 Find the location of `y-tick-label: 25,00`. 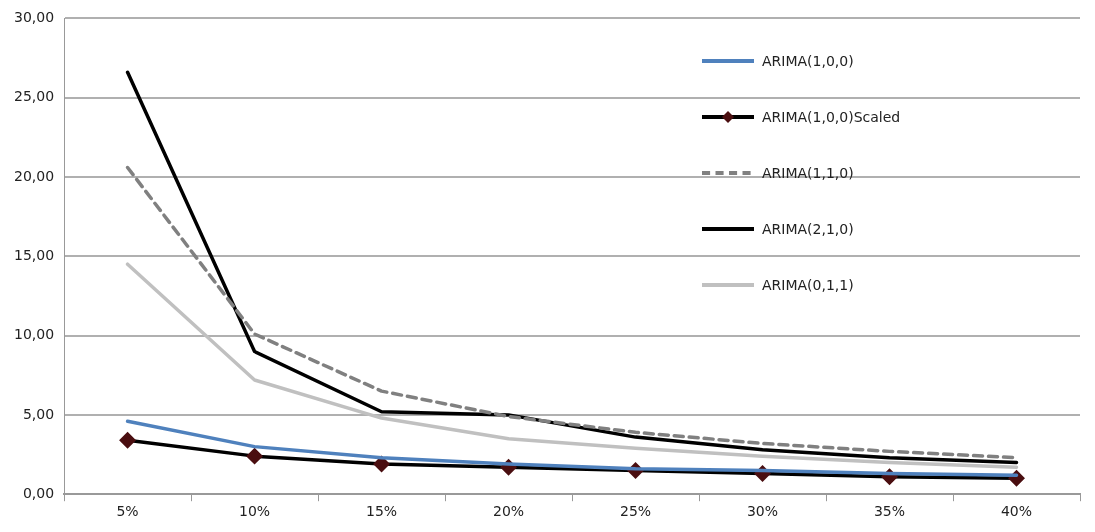

y-tick-label: 25,00 is located at coordinates (34, 96).